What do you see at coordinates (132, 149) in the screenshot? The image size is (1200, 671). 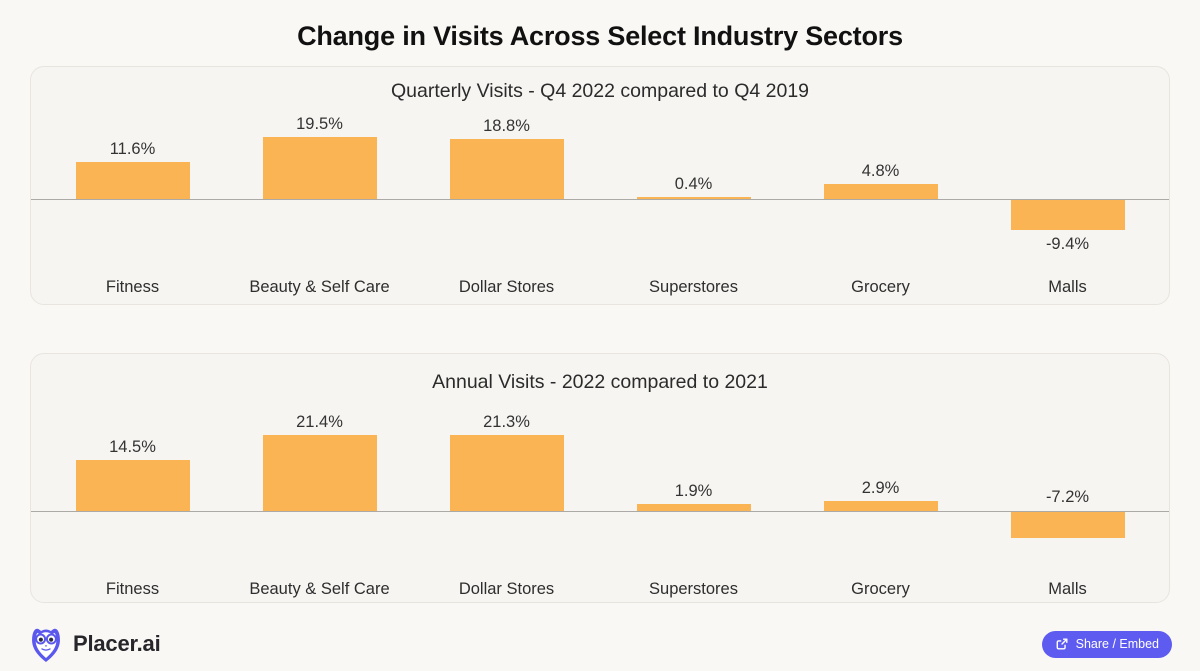 I see `value-label: 11.6%` at bounding box center [132, 149].